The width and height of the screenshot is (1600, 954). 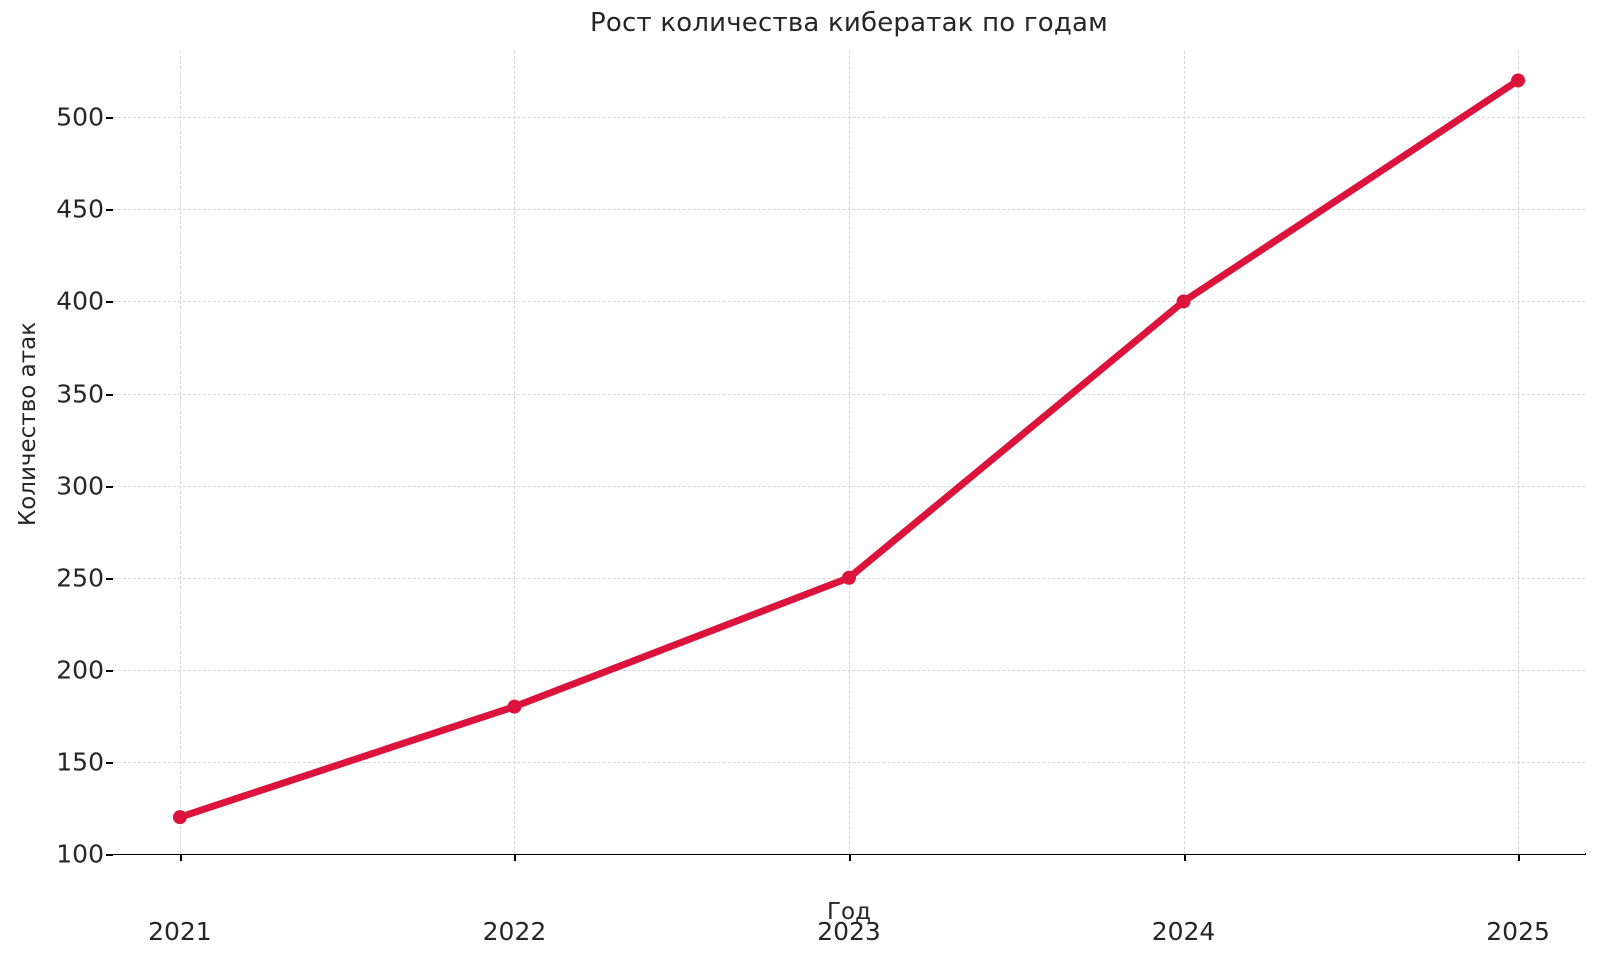 What do you see at coordinates (849, 931) in the screenshot?
I see `x-tick-label: 2023` at bounding box center [849, 931].